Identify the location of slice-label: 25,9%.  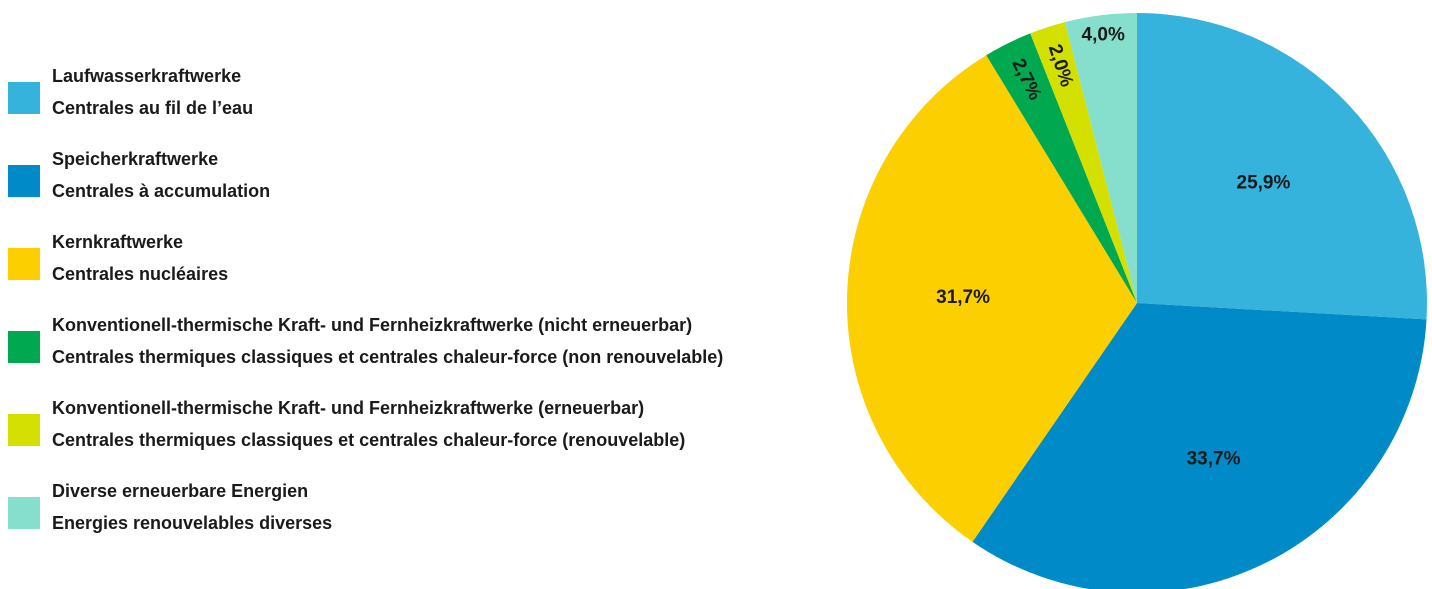
(1264, 183).